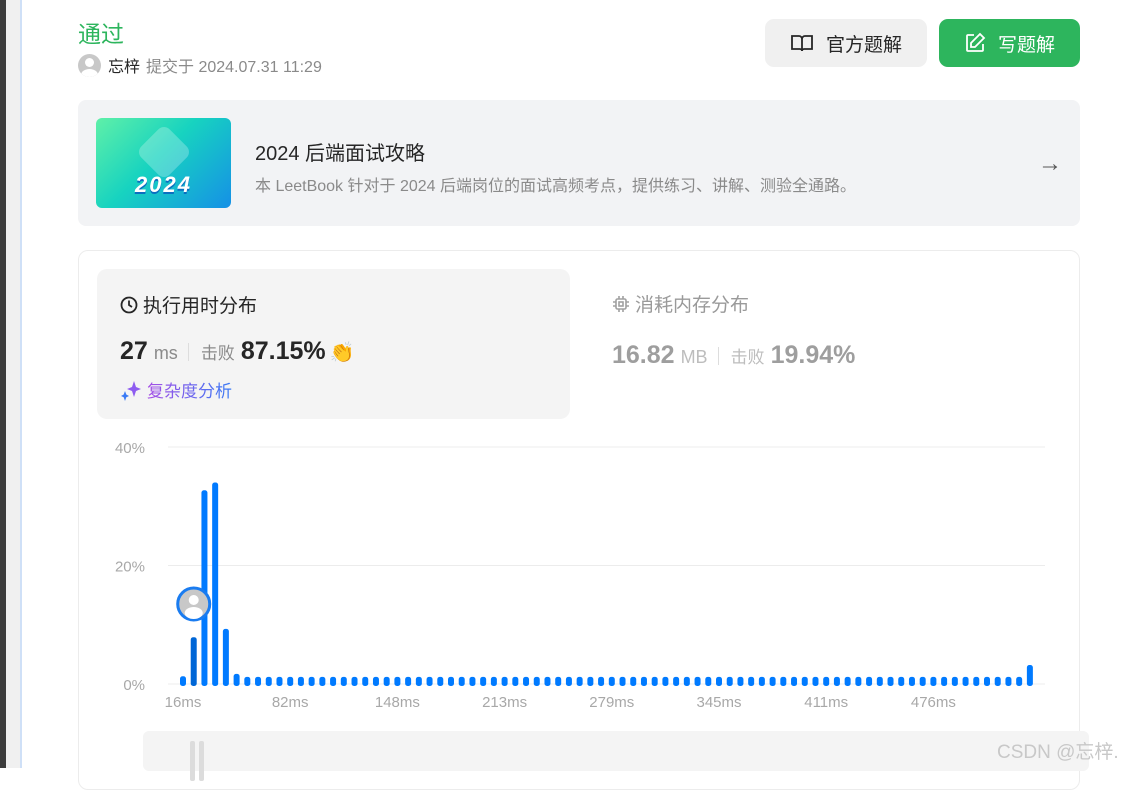 The height and width of the screenshot is (790, 1133). I want to click on chart-range-slider, so click(616, 756).